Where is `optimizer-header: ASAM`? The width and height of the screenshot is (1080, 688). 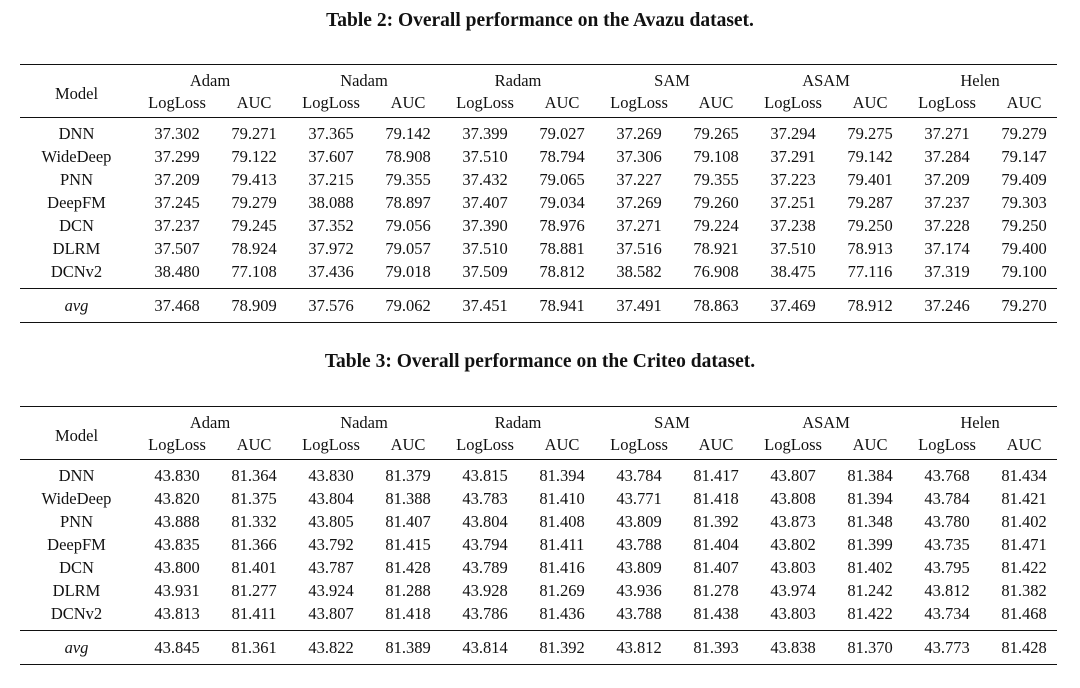
optimizer-header: ASAM is located at coordinates (826, 78).